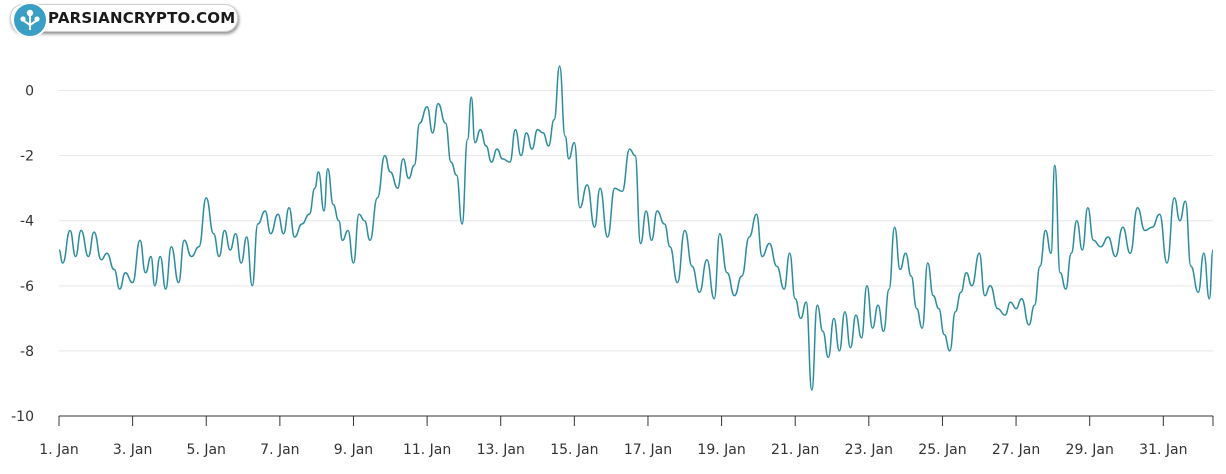 This screenshot has width=1226, height=474. What do you see at coordinates (27, 287) in the screenshot?
I see `y-tick-label: -6` at bounding box center [27, 287].